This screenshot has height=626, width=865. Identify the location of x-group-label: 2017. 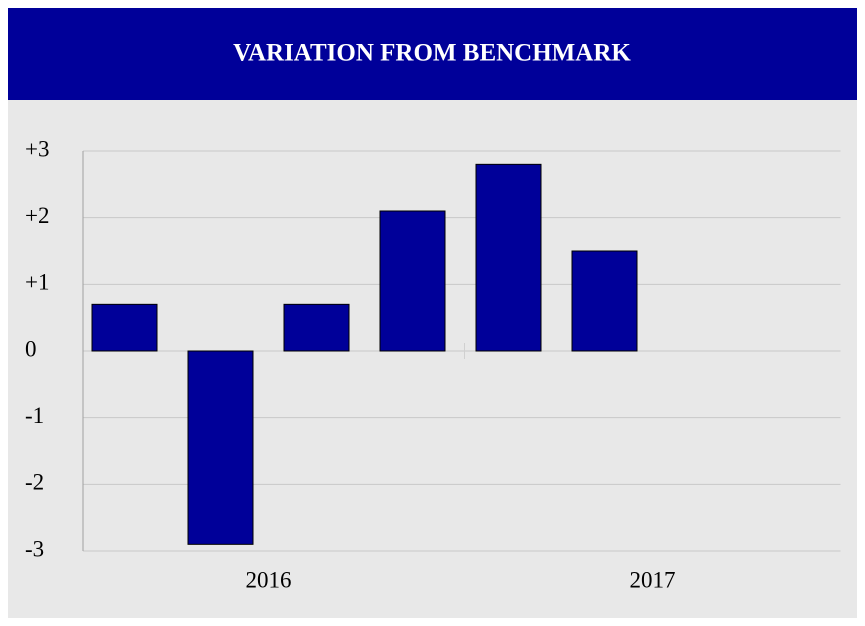
(653, 579).